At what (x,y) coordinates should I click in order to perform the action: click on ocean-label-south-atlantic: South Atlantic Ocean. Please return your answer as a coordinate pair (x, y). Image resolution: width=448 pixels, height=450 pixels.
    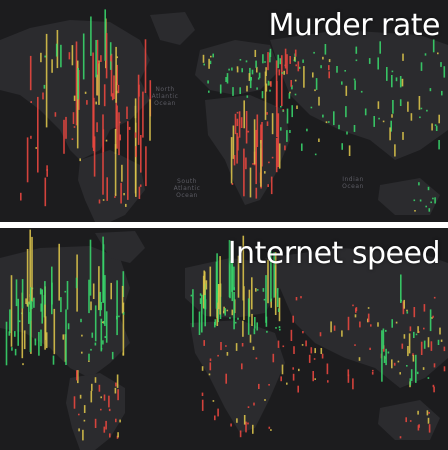
    Looking at the image, I should click on (187, 188).